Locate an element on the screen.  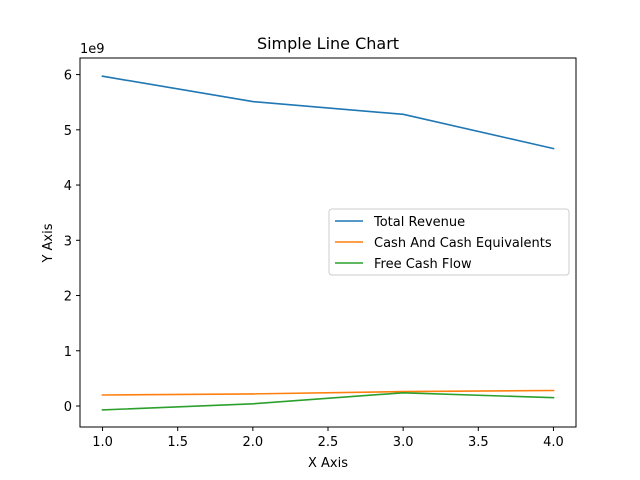
y-offset-label: 1e9 is located at coordinates (92, 49).